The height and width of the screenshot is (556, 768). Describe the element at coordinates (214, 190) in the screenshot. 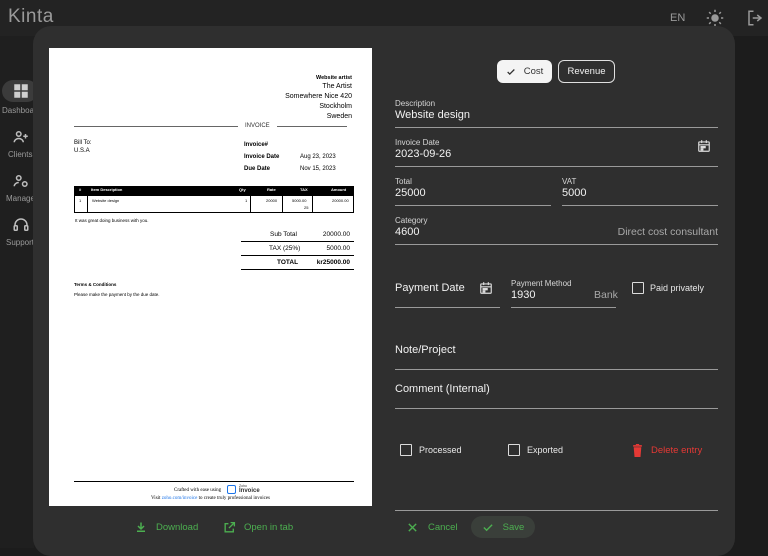

I see `table-header` at that location.